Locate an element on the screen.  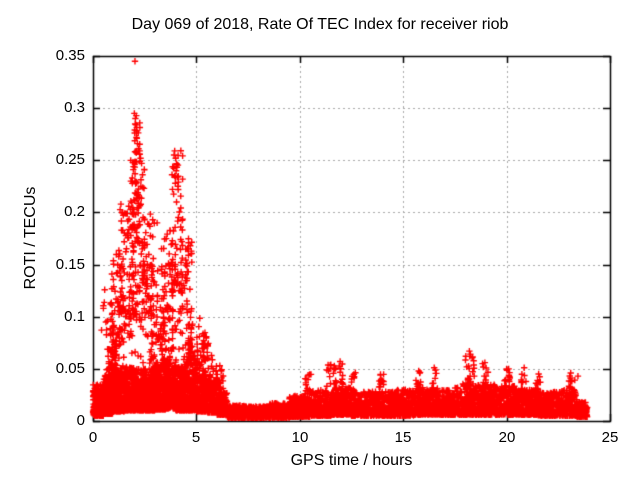
y-tick-label: 0.35 is located at coordinates (70, 55).